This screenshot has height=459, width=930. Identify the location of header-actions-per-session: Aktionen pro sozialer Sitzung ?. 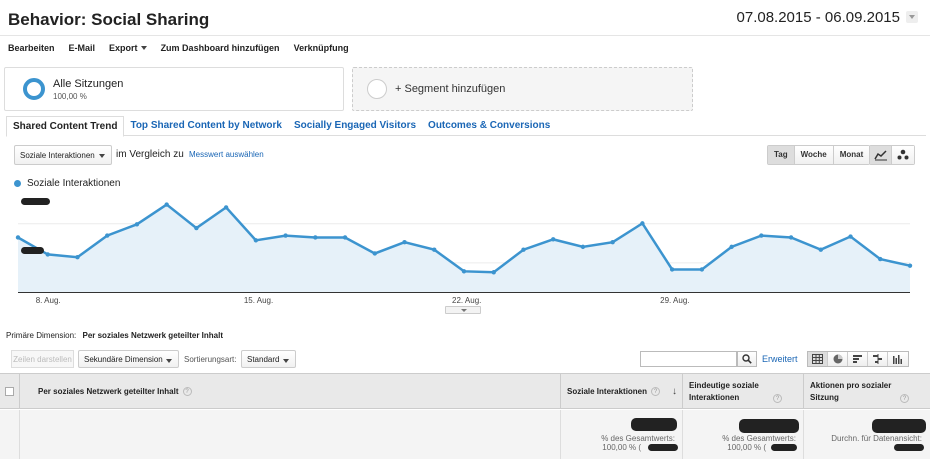
(867, 391).